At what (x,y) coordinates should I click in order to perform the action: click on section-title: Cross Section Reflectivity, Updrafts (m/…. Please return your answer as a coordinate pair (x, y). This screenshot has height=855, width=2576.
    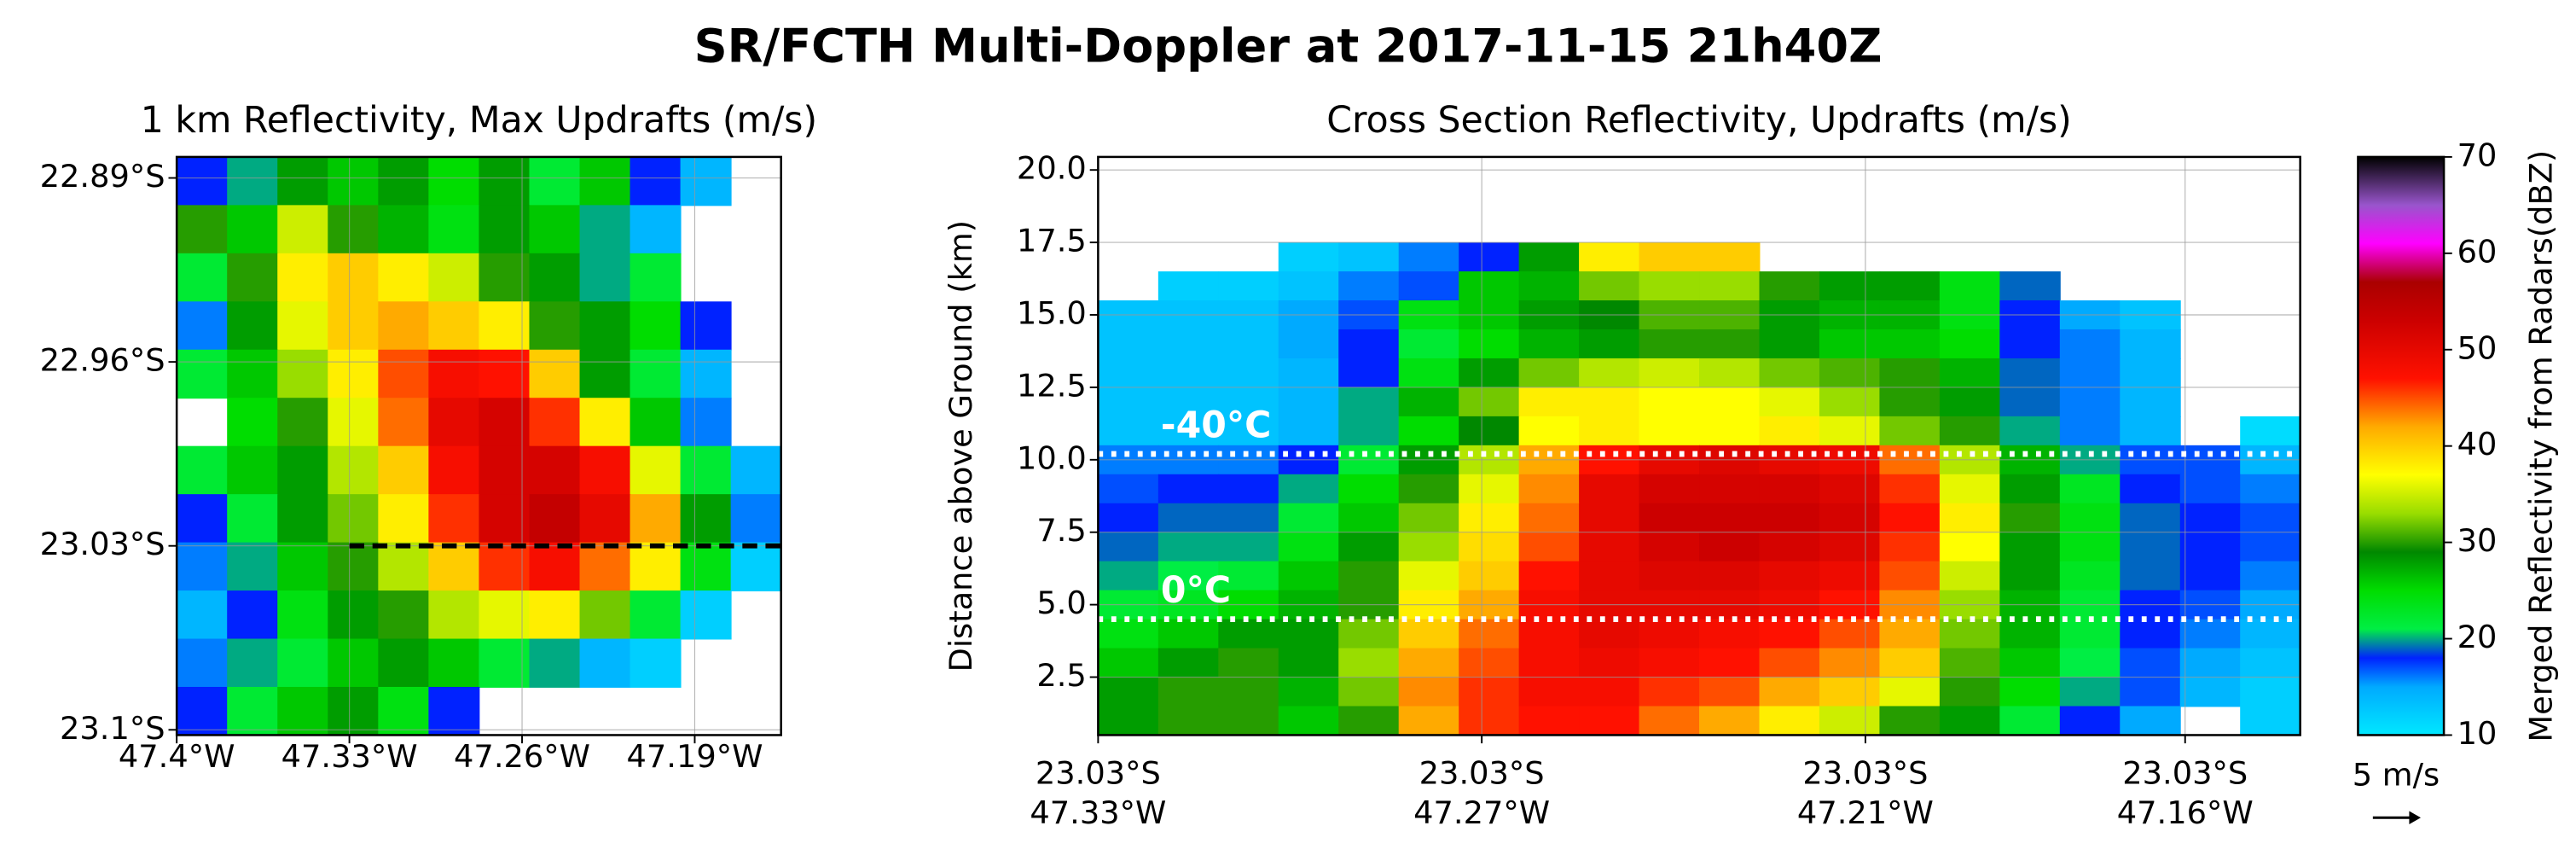
    Looking at the image, I should click on (1698, 121).